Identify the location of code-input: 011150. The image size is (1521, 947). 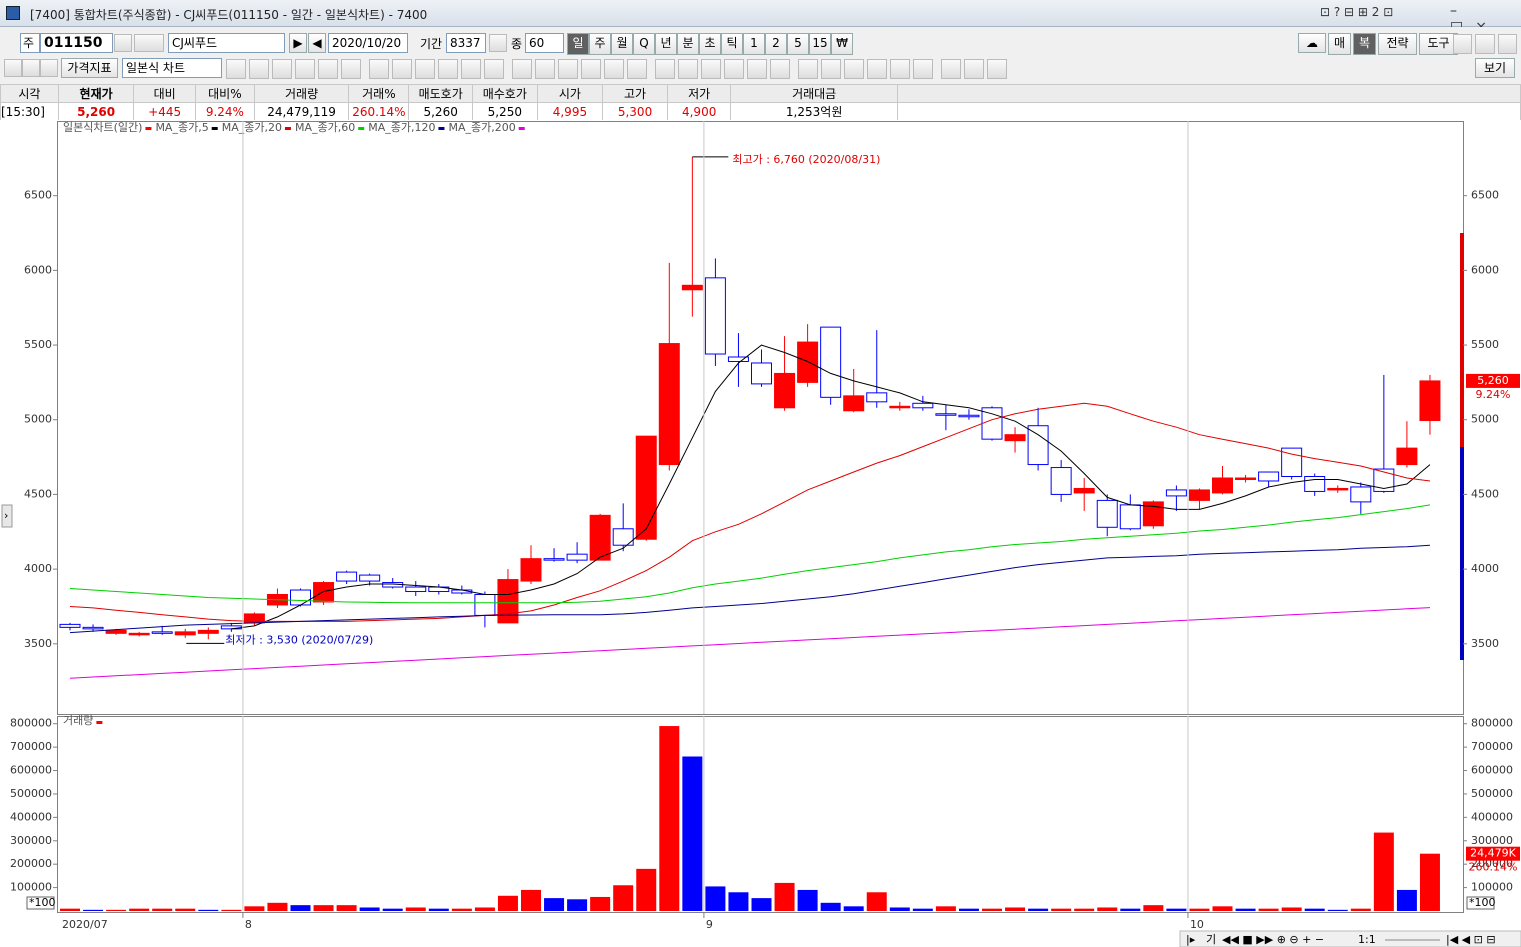
(76, 43).